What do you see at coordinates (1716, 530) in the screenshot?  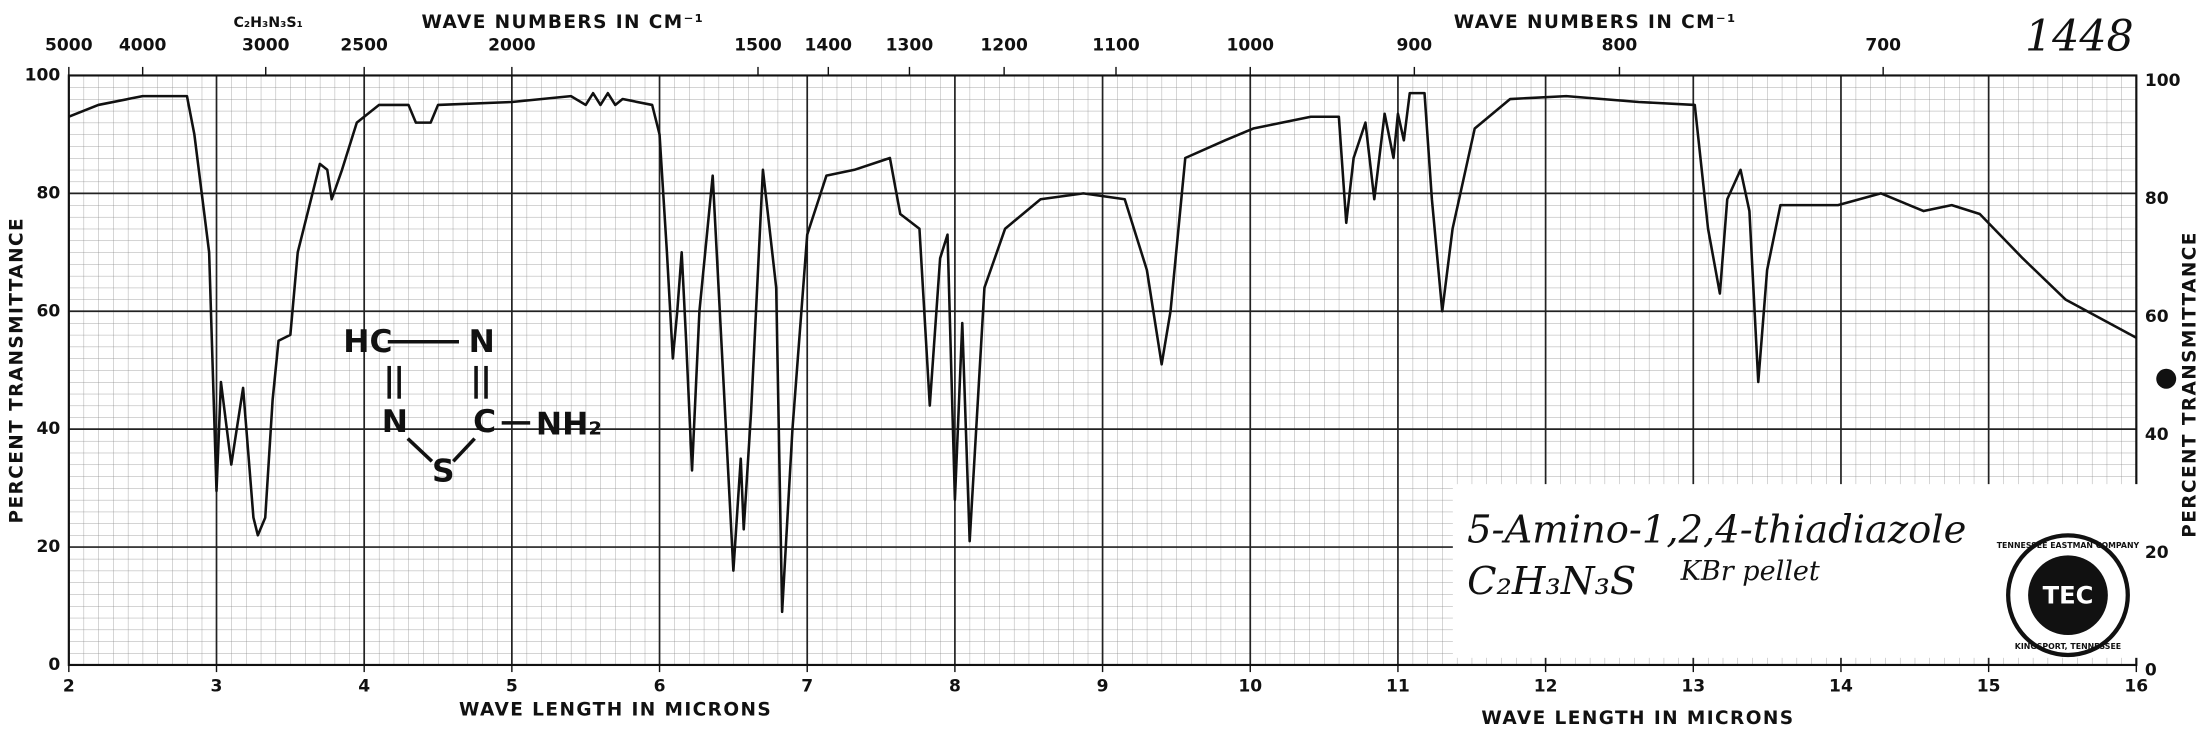 I see `compound-name: 5-Amino-1,2,4-thiadiazole` at bounding box center [1716, 530].